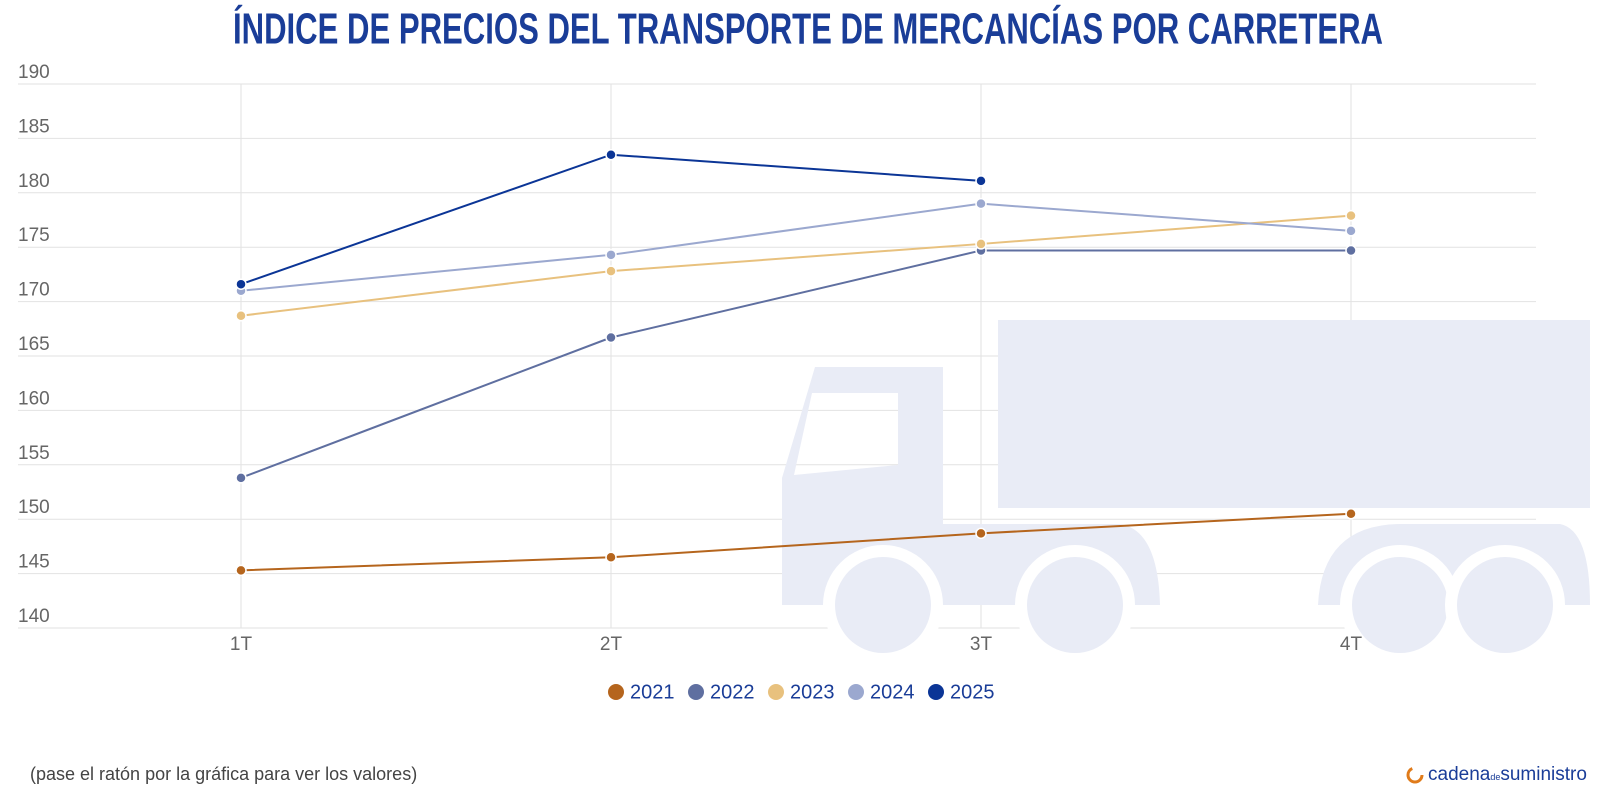  What do you see at coordinates (732, 692) in the screenshot?
I see `legend-label: 2022` at bounding box center [732, 692].